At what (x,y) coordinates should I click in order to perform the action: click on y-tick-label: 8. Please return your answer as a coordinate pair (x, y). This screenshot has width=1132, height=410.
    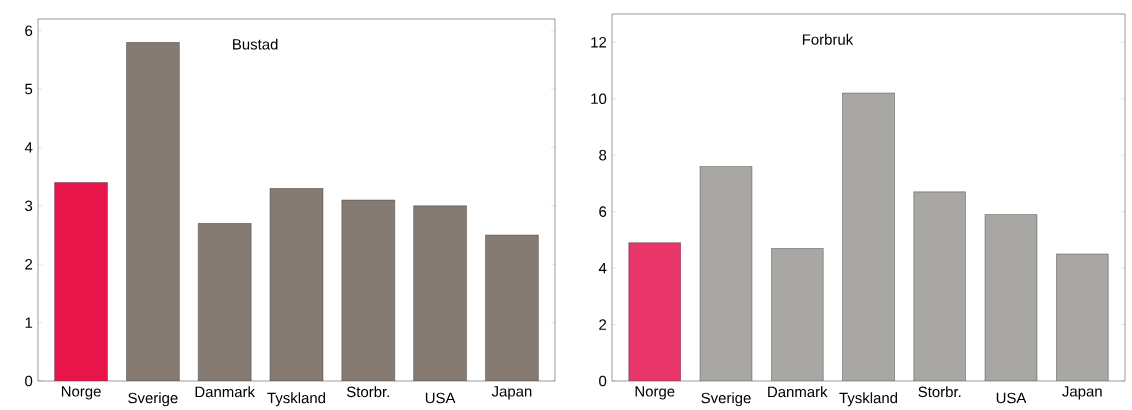
    Looking at the image, I should click on (603, 155).